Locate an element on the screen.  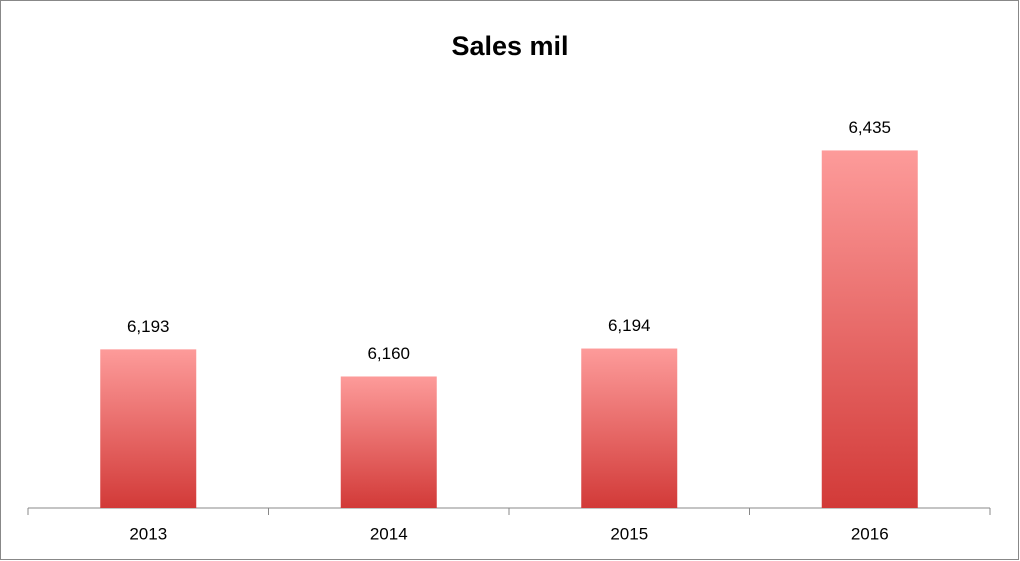
x-tick-label: 2015 is located at coordinates (629, 533).